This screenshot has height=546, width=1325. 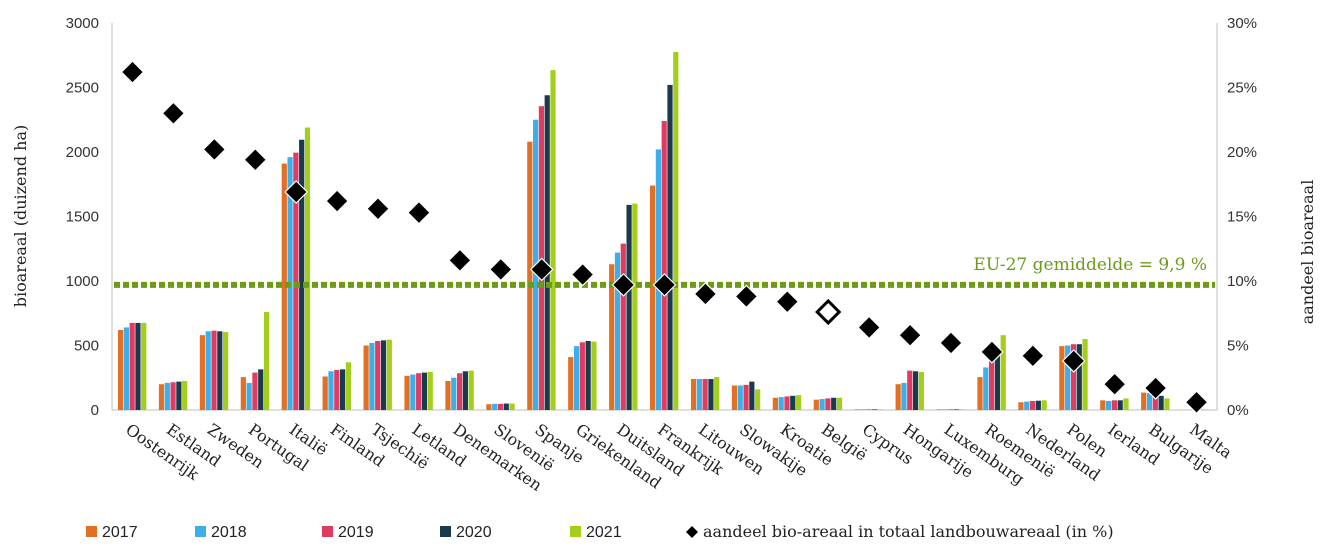 I want to click on bar-2020-Finland, so click(x=342, y=389).